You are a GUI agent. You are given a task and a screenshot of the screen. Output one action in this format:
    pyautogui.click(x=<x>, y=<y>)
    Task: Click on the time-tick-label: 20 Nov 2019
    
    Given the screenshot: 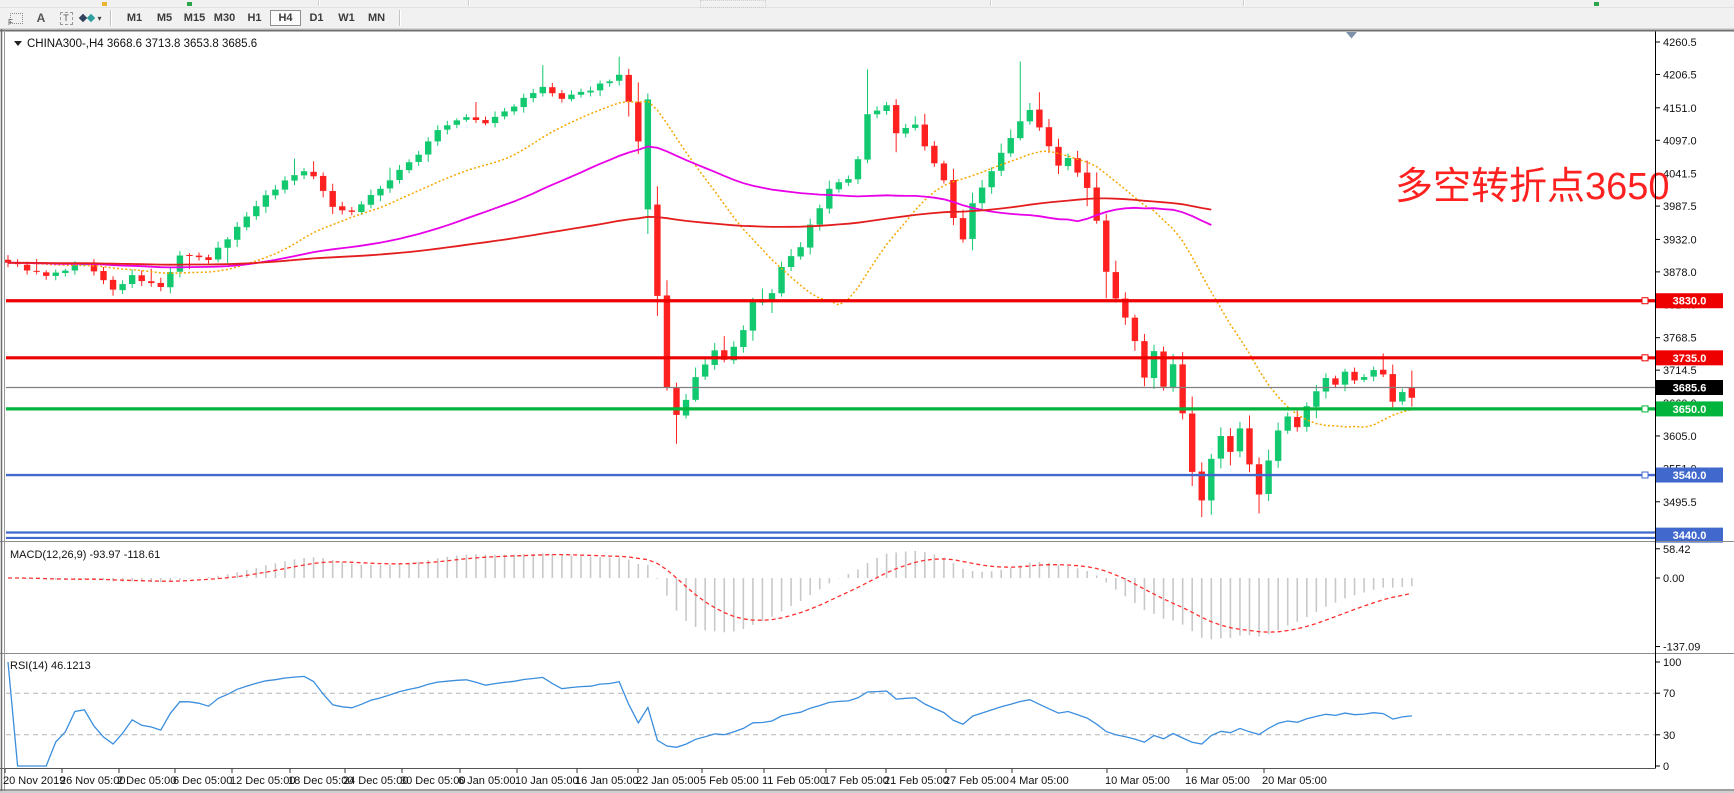 What is the action you would take?
    pyautogui.click(x=34, y=781)
    